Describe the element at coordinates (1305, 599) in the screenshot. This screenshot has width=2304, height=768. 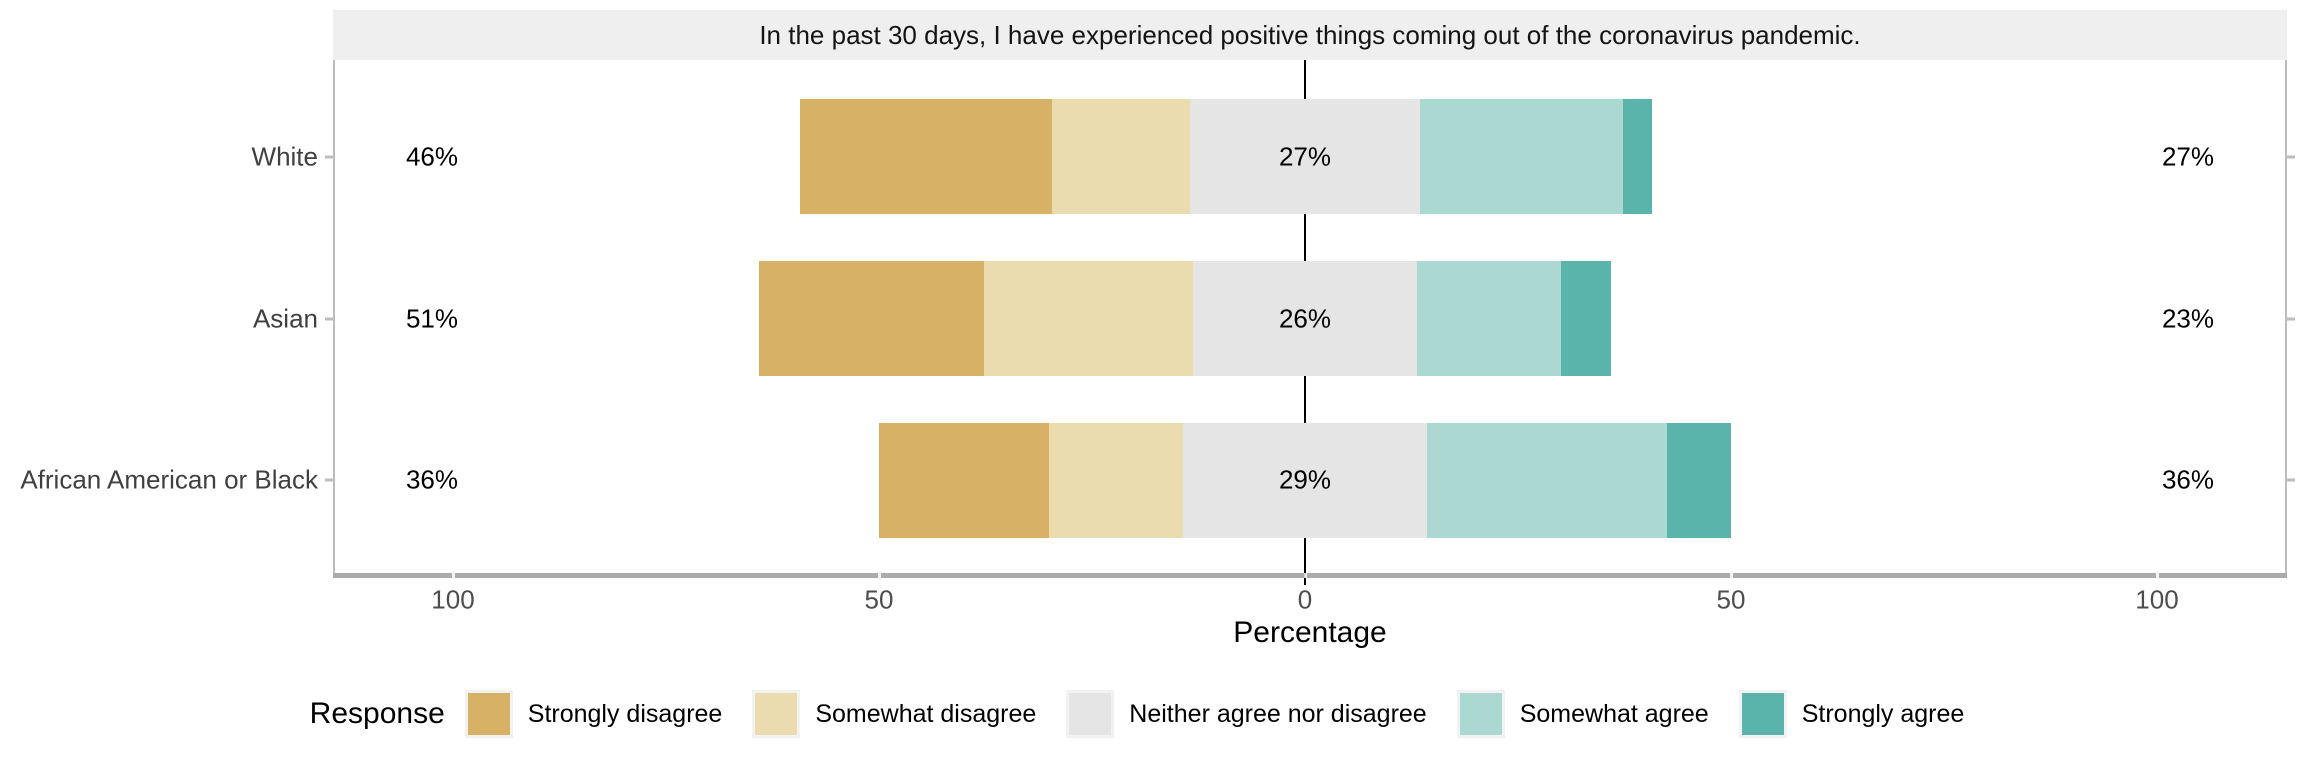
I see `x-tick-label: 0` at that location.